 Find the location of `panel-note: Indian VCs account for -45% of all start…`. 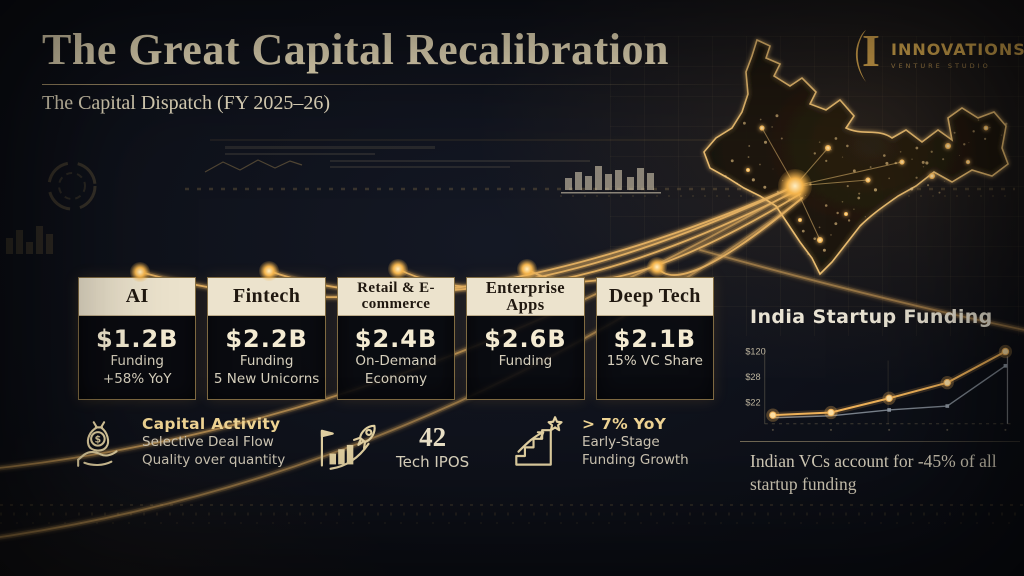

panel-note: Indian VCs account for -45% of all start… is located at coordinates (873, 473).